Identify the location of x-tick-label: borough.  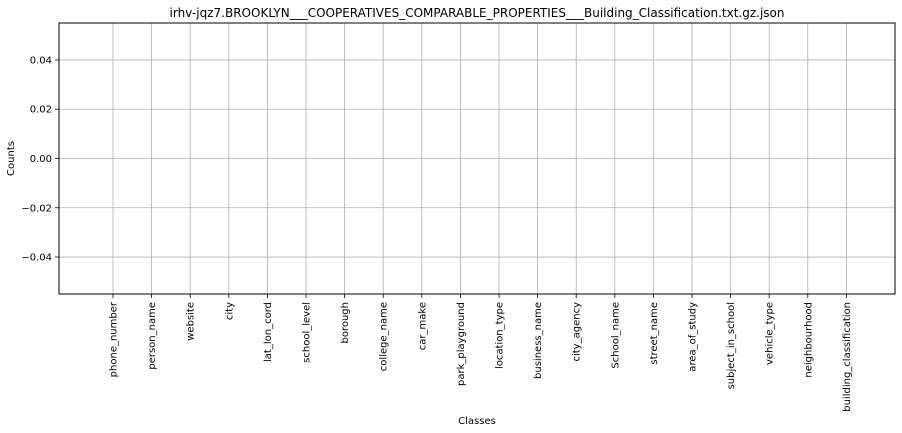
(345, 323).